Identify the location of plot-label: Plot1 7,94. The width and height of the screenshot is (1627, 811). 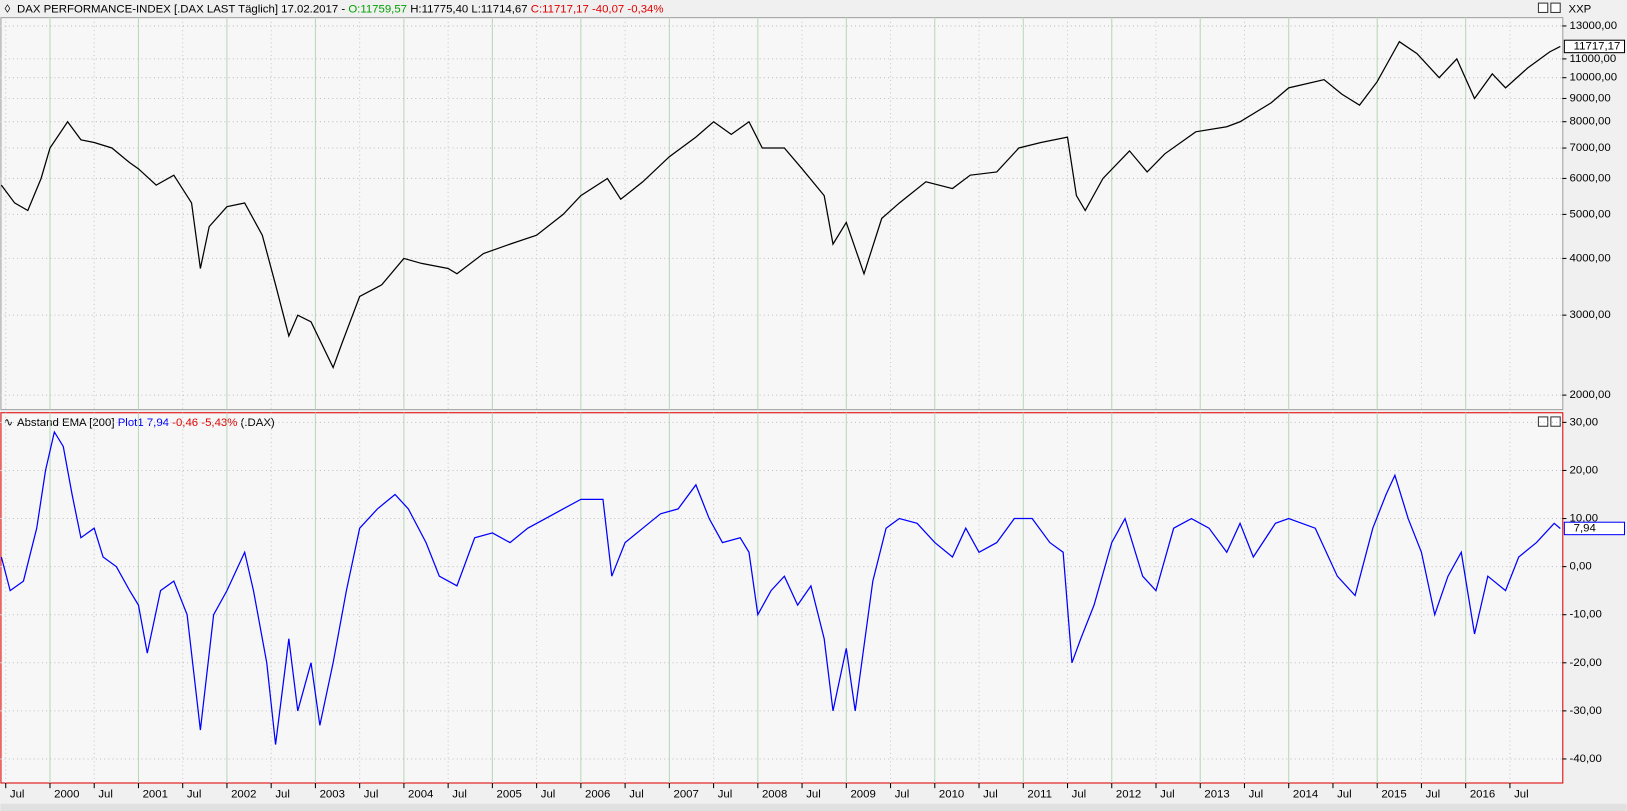
(143, 423).